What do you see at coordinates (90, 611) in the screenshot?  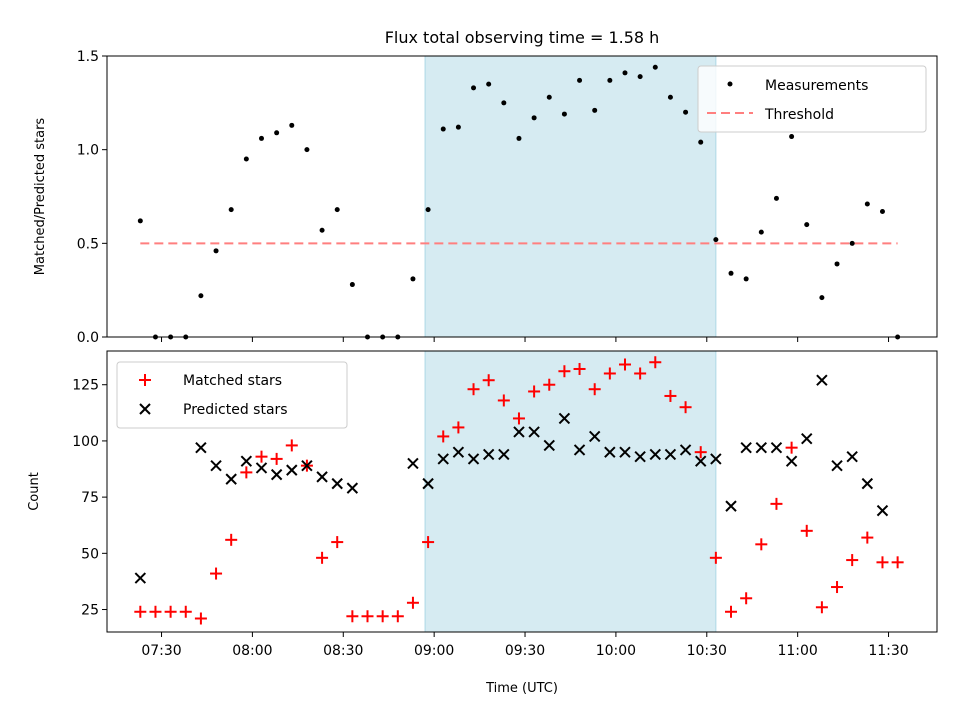 I see `y-tick-label: 25` at bounding box center [90, 611].